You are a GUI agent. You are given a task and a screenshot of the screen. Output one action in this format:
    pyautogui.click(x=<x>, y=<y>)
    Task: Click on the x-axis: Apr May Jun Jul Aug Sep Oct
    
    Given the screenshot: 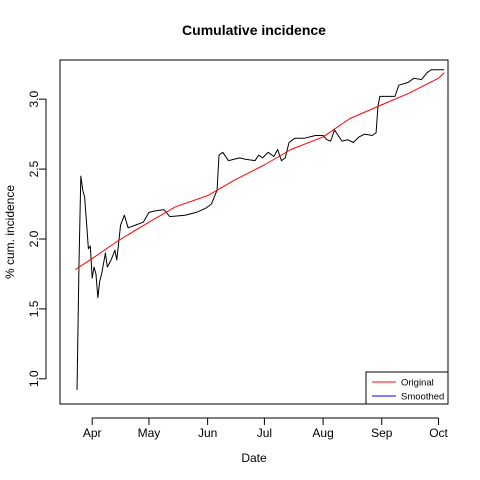 What is the action you would take?
    pyautogui.click(x=266, y=428)
    